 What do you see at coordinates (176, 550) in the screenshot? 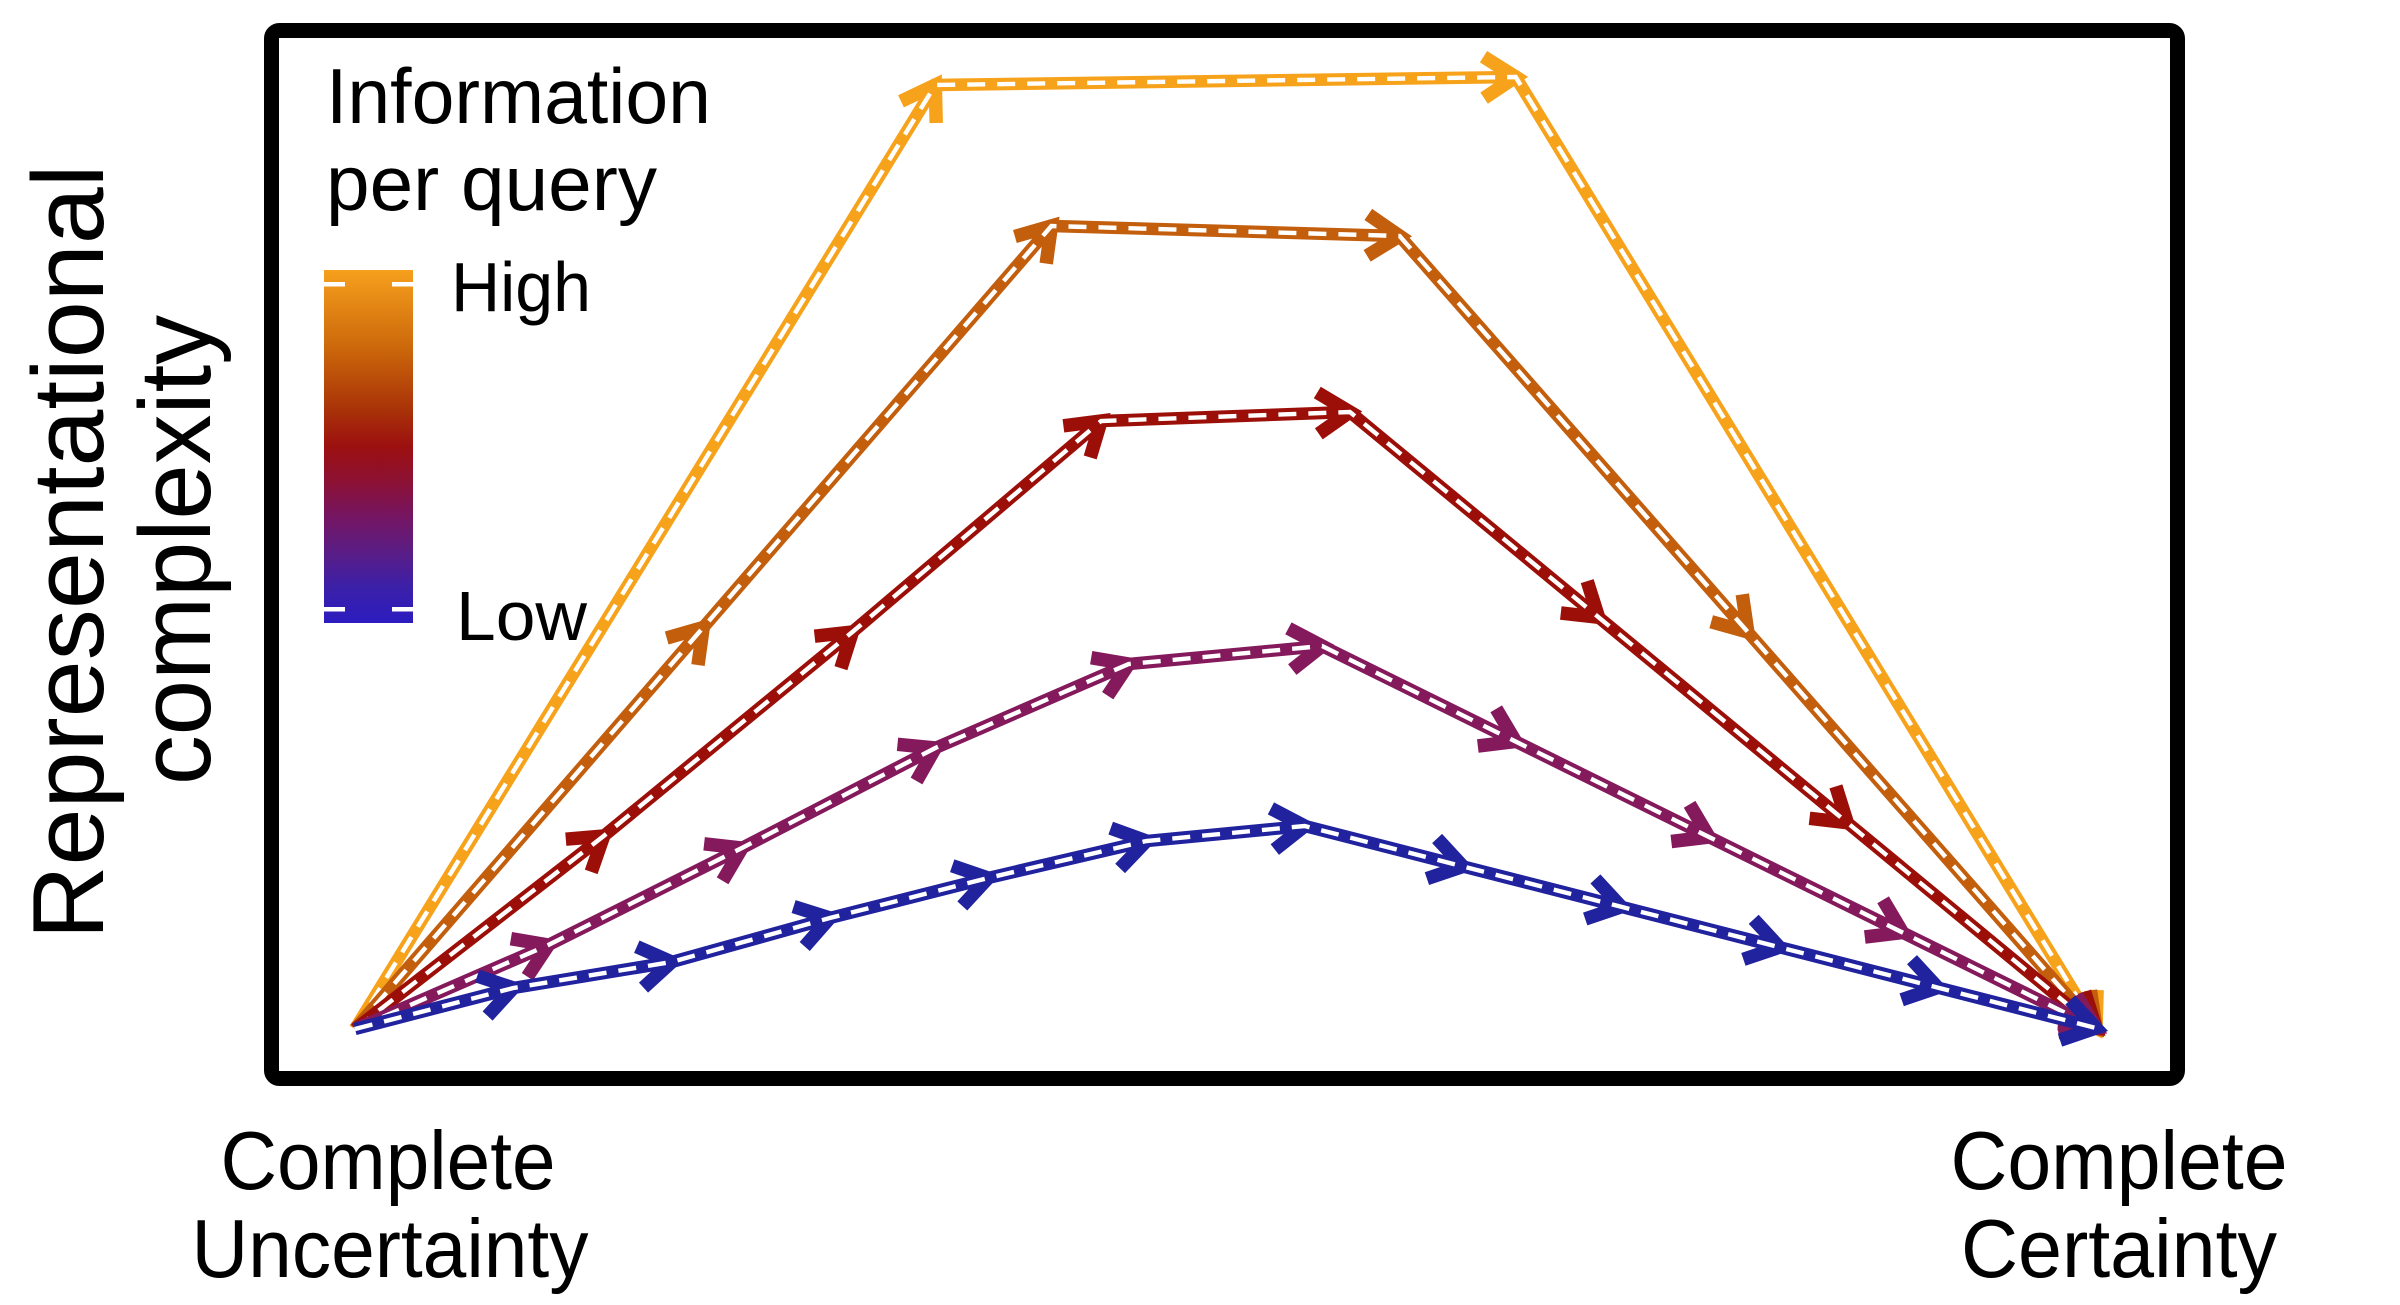
I see `svg-text: complexity` at bounding box center [176, 550].